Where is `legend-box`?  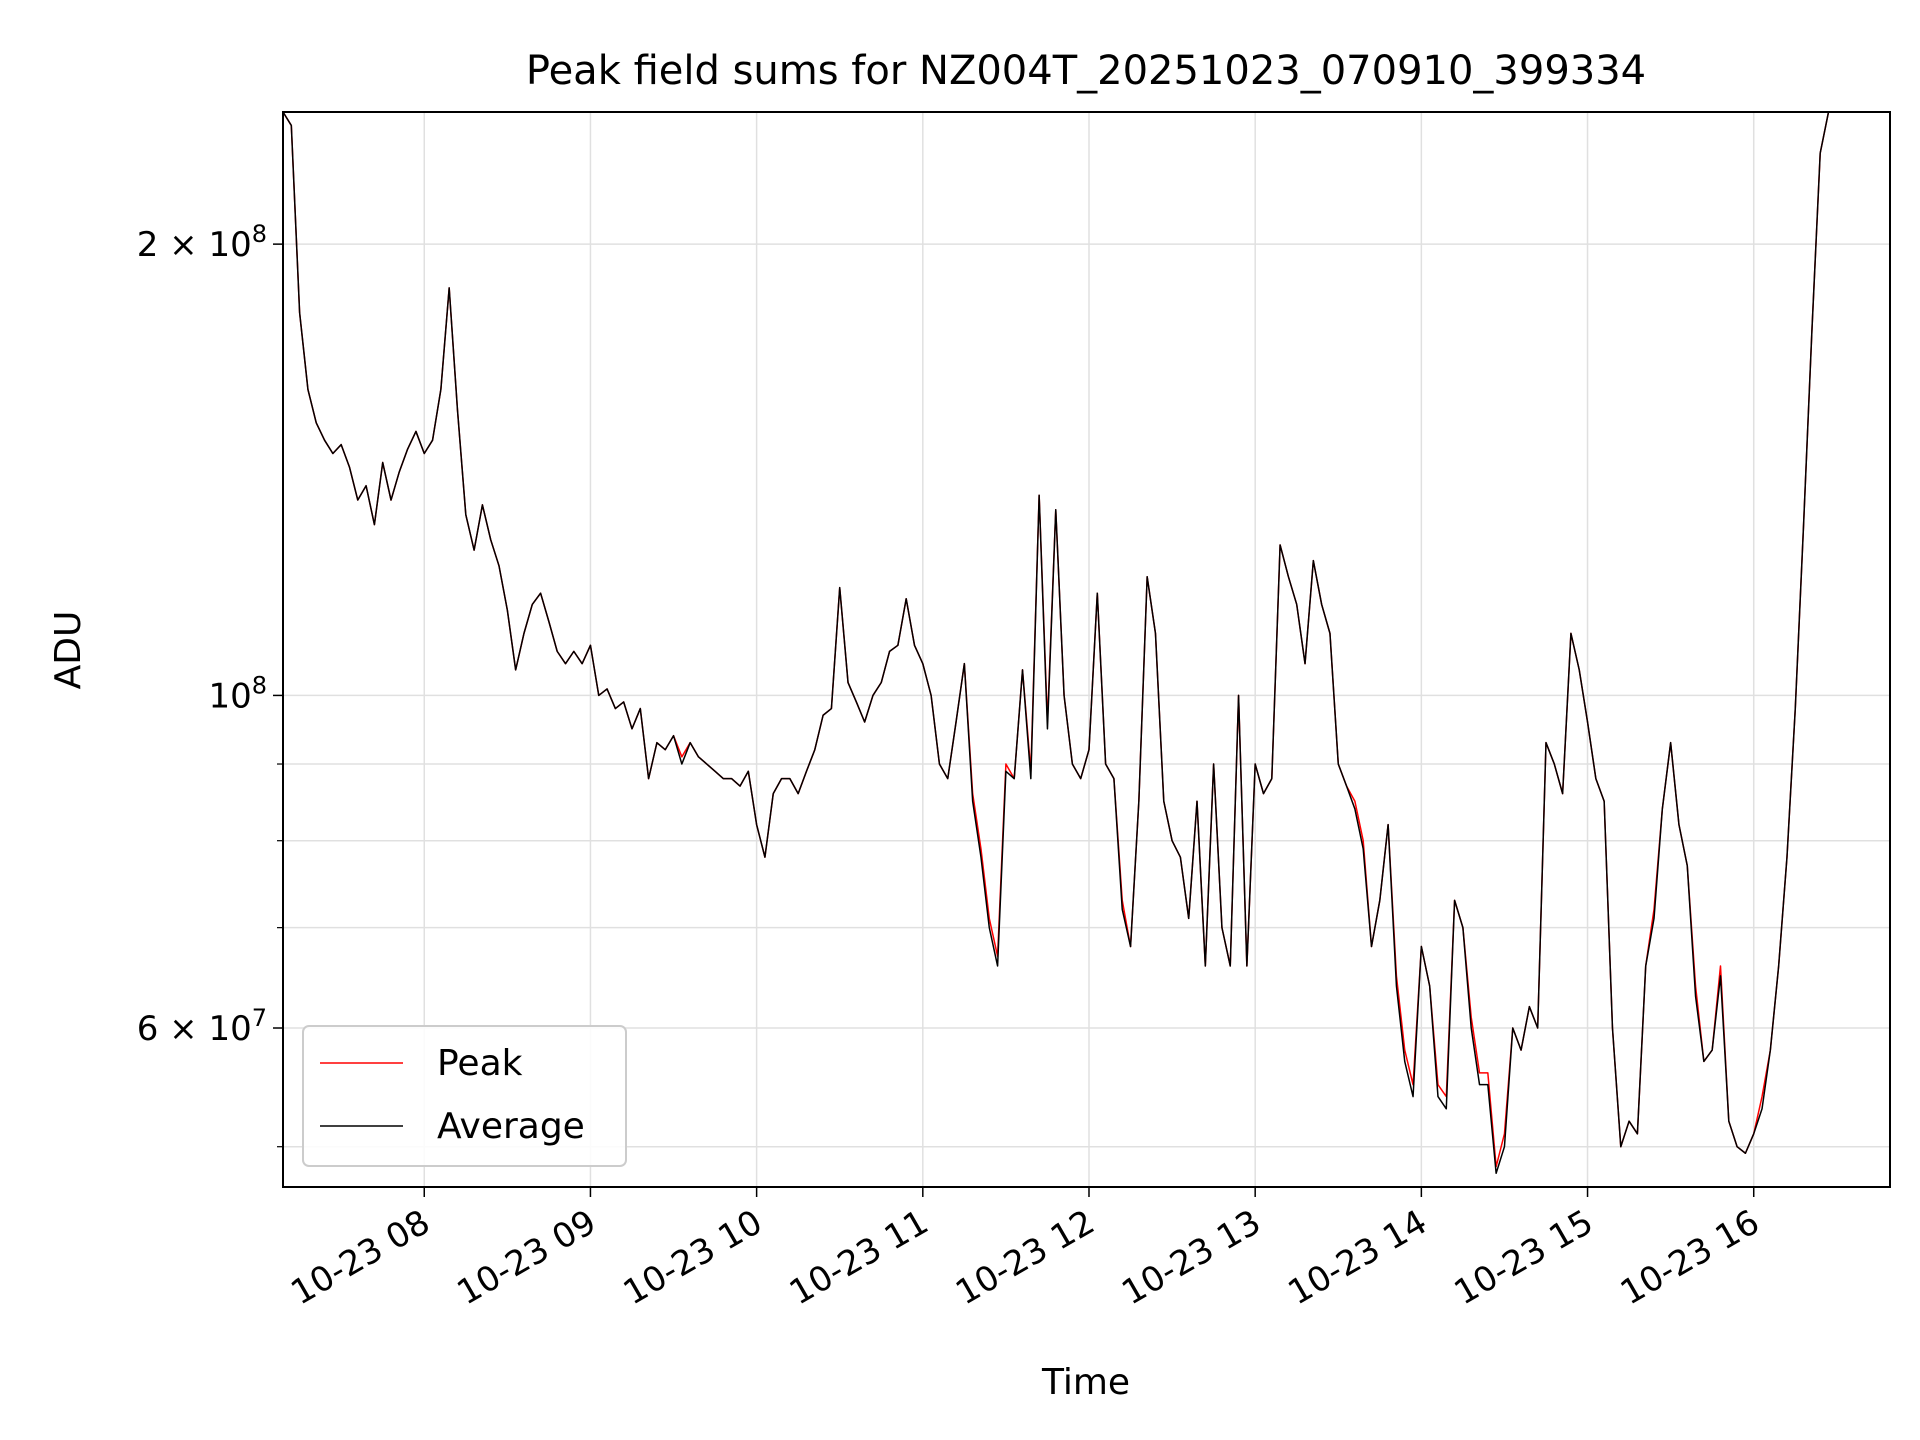
legend-box is located at coordinates (464, 1096).